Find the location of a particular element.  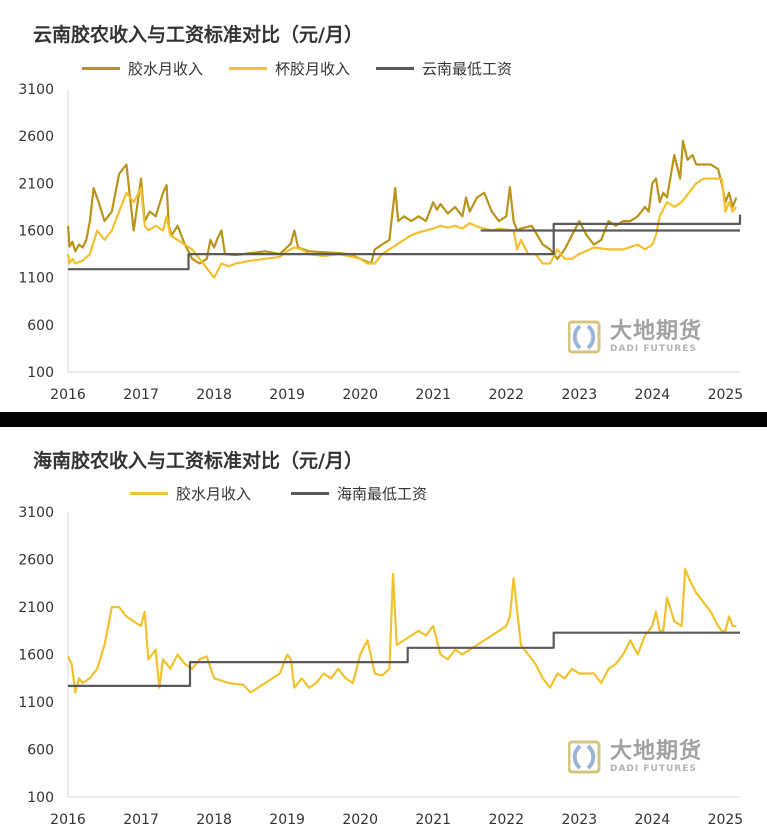

chart-legend: 胶水月收入 海南最低工资 is located at coordinates (291, 493).